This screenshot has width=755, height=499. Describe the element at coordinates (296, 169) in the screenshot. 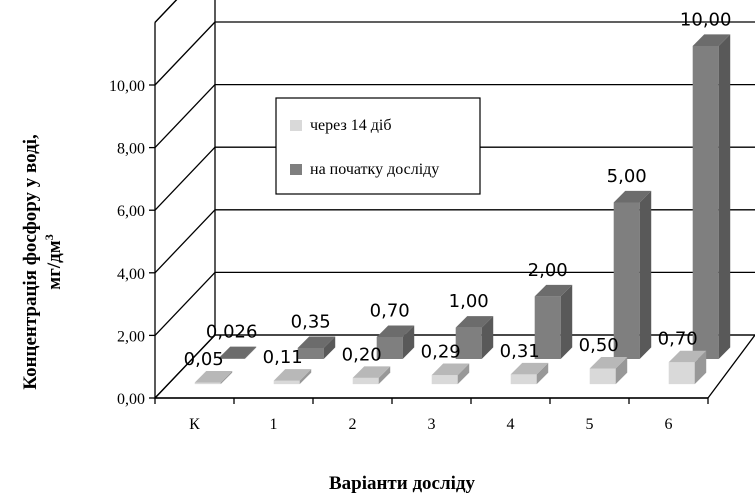

I see `legend-swatch-start` at that location.